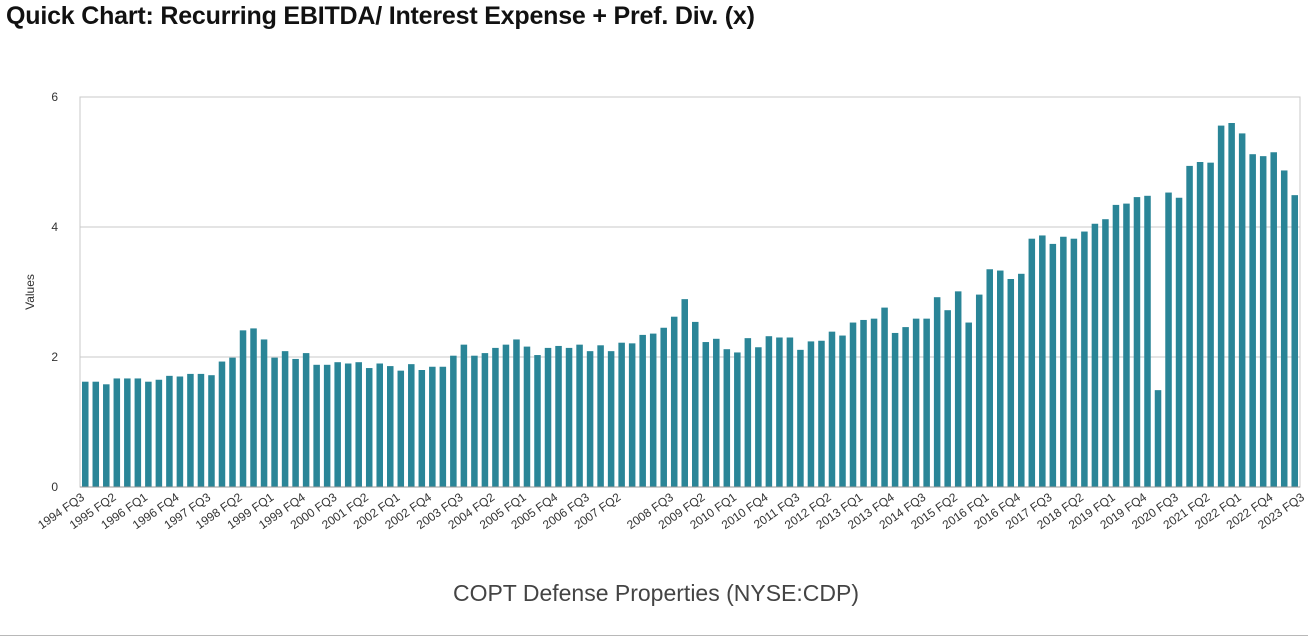  Describe the element at coordinates (54, 357) in the screenshot. I see `y-tick-label: 2` at that location.